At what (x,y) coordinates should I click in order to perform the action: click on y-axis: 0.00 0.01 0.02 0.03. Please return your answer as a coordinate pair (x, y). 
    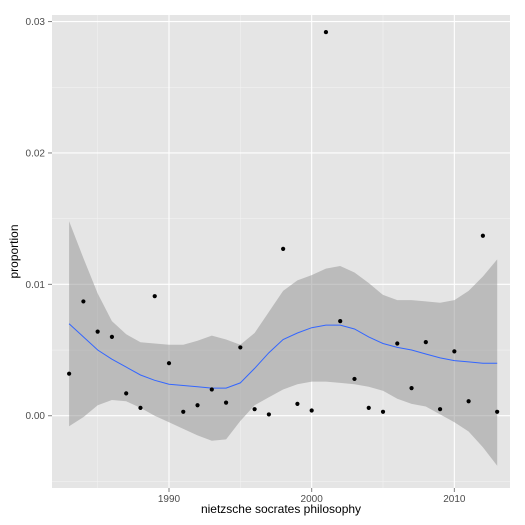
    Looking at the image, I should click on (39, 219).